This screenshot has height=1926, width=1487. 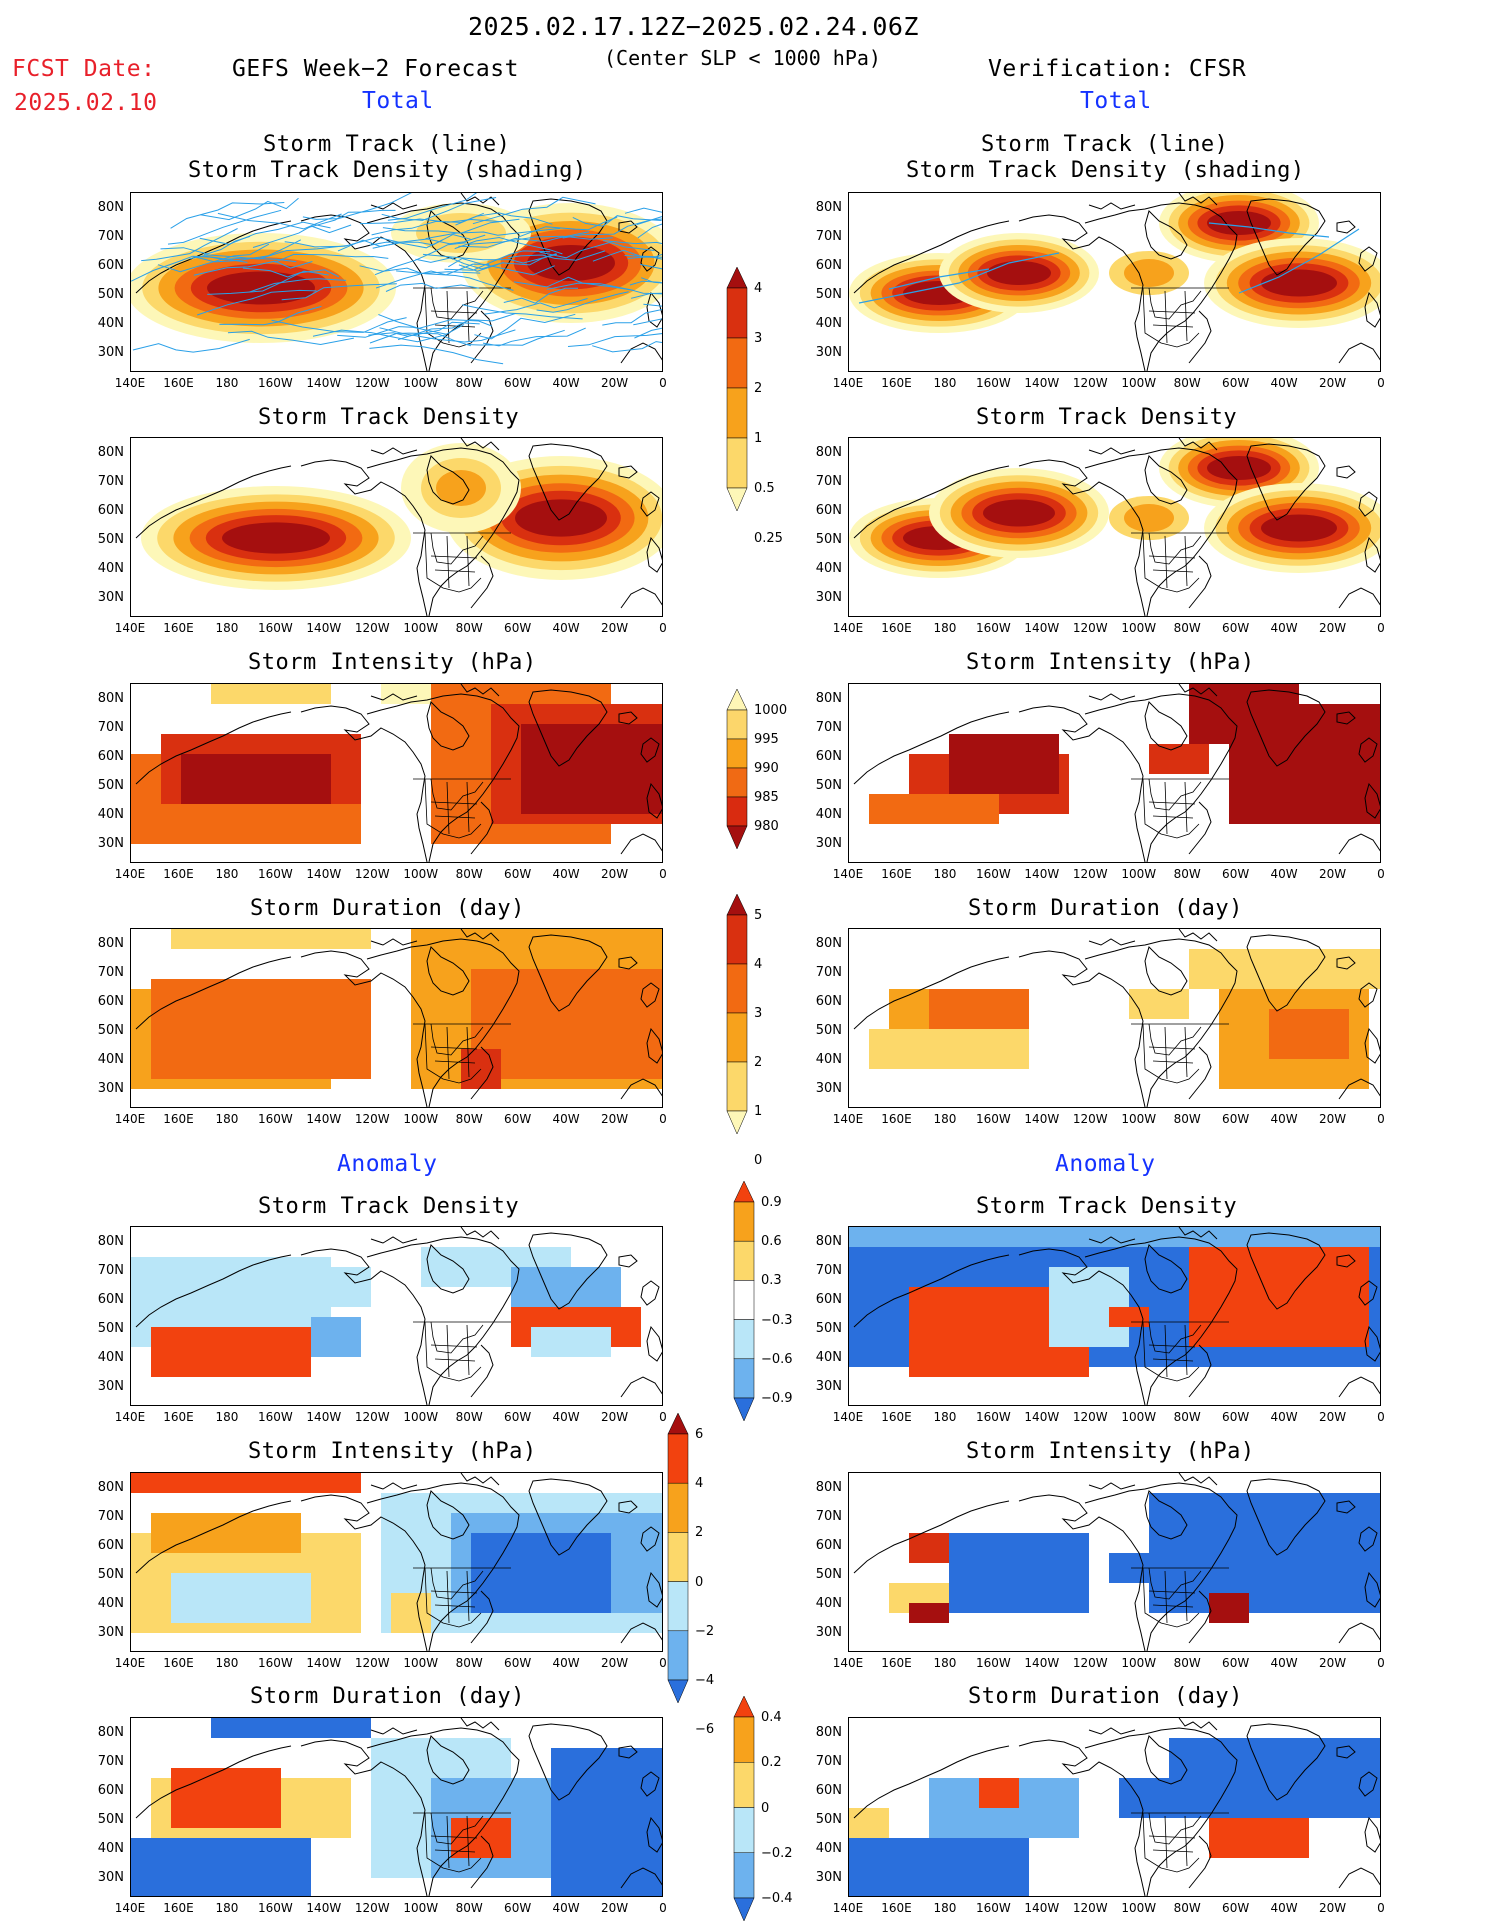 What do you see at coordinates (693, 26) in the screenshot?
I see `period-title: 2025.02.17.12Z−2025.02.24.06Z` at bounding box center [693, 26].